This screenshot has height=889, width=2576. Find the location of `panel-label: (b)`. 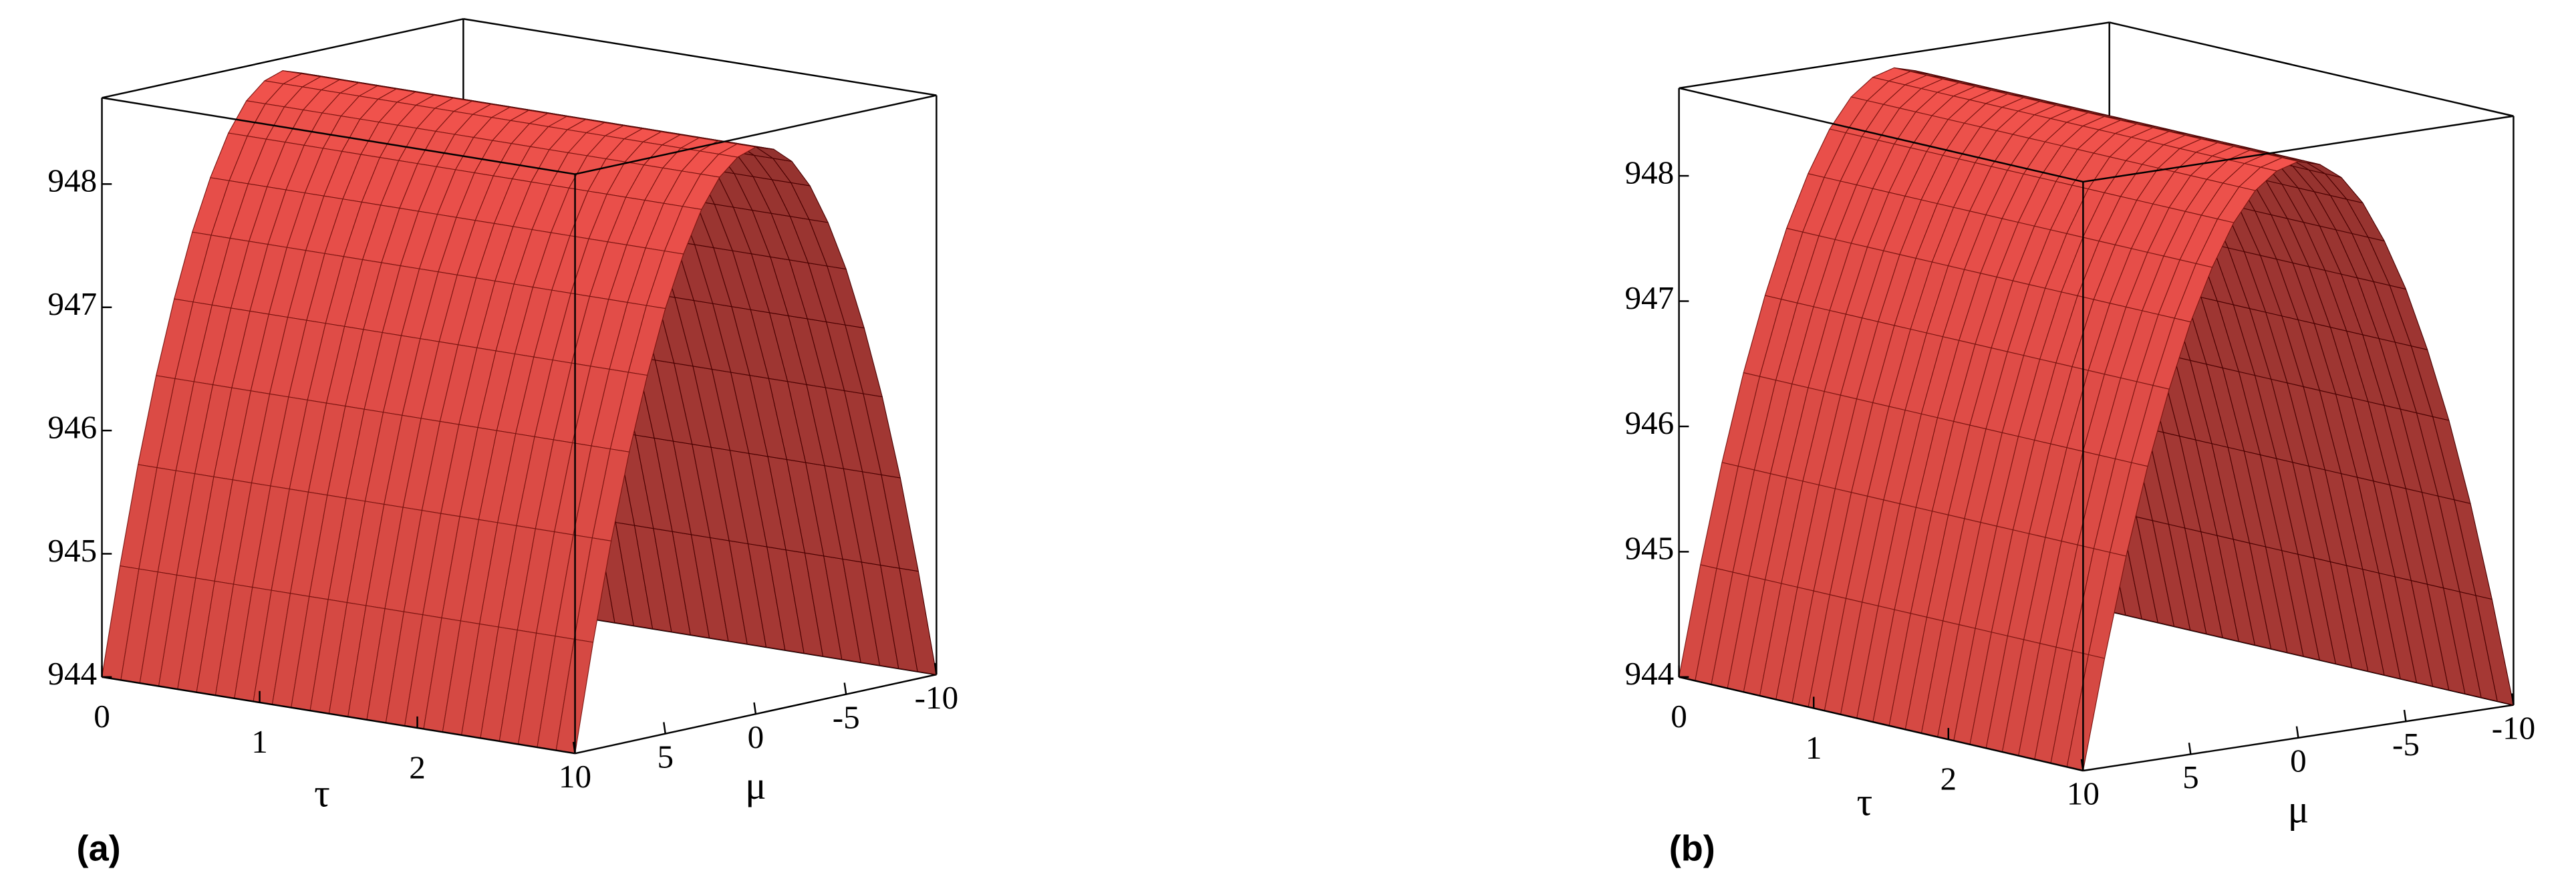

panel-label: (b) is located at coordinates (1692, 849).